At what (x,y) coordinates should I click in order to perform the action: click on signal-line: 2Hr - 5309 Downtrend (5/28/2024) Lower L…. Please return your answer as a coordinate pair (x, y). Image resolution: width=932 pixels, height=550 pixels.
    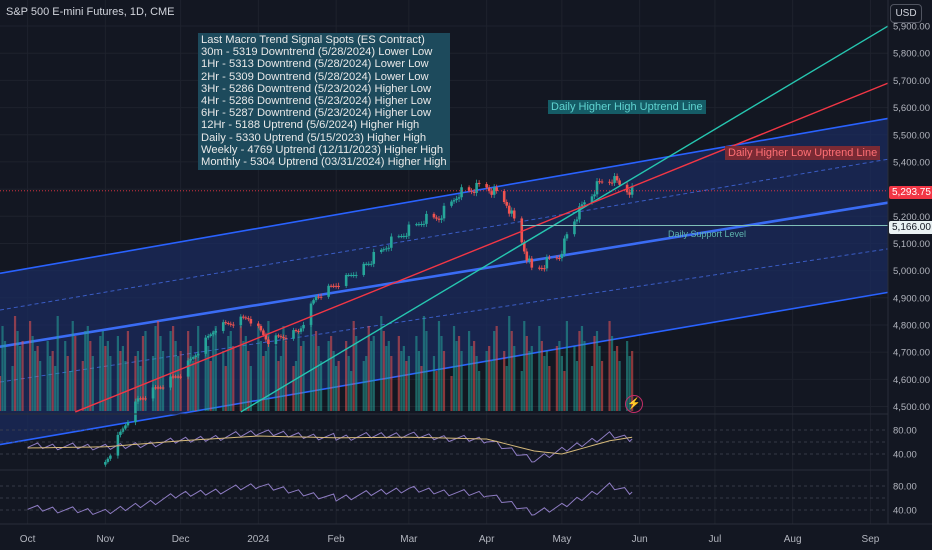
    Looking at the image, I should click on (315, 76).